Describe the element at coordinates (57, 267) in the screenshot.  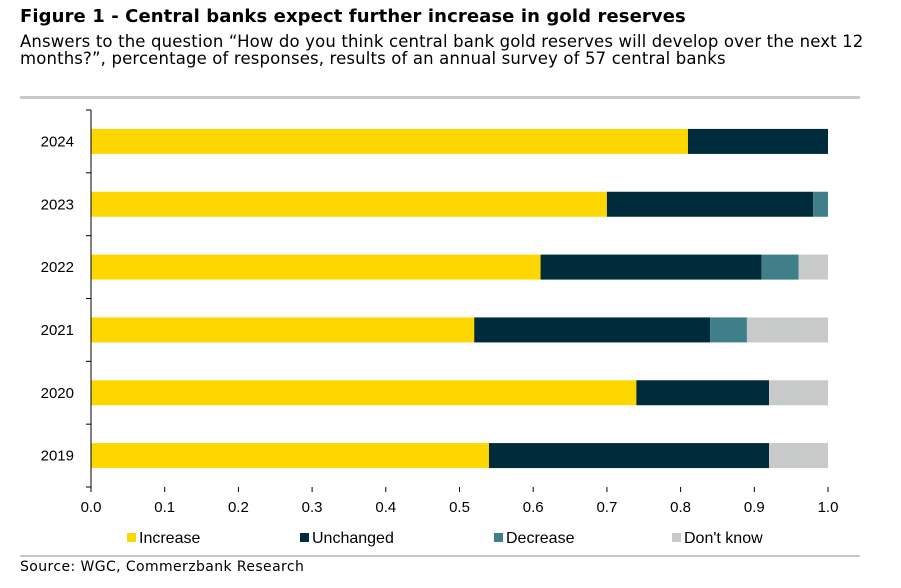
I see `y-tick-label: 2022` at that location.